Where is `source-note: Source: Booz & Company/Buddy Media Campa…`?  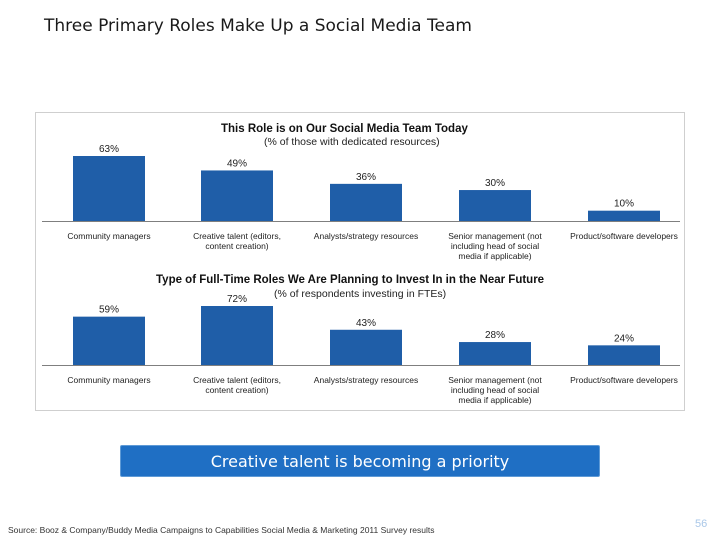
source-note: Source: Booz & Company/Buddy Media Campa… is located at coordinates (221, 530).